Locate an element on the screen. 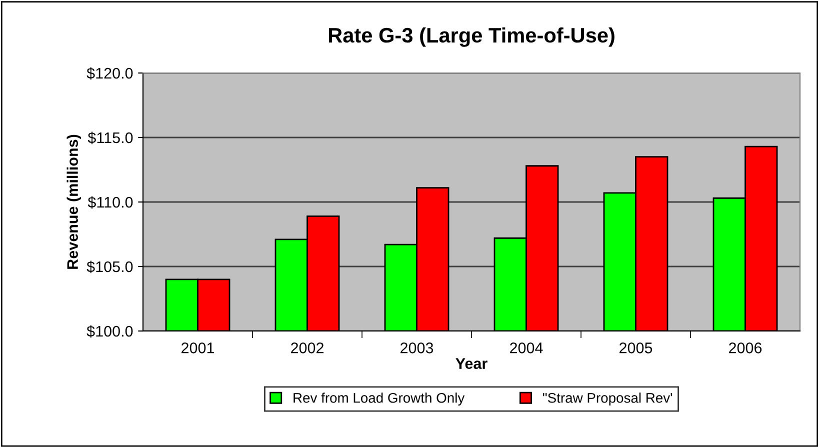  y-tick-label: $110.0 is located at coordinates (110, 202).